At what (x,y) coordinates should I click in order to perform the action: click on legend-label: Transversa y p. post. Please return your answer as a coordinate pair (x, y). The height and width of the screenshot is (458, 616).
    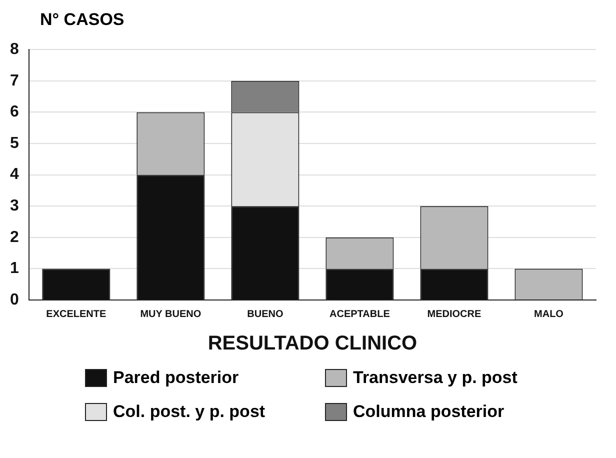
    Looking at the image, I should click on (435, 378).